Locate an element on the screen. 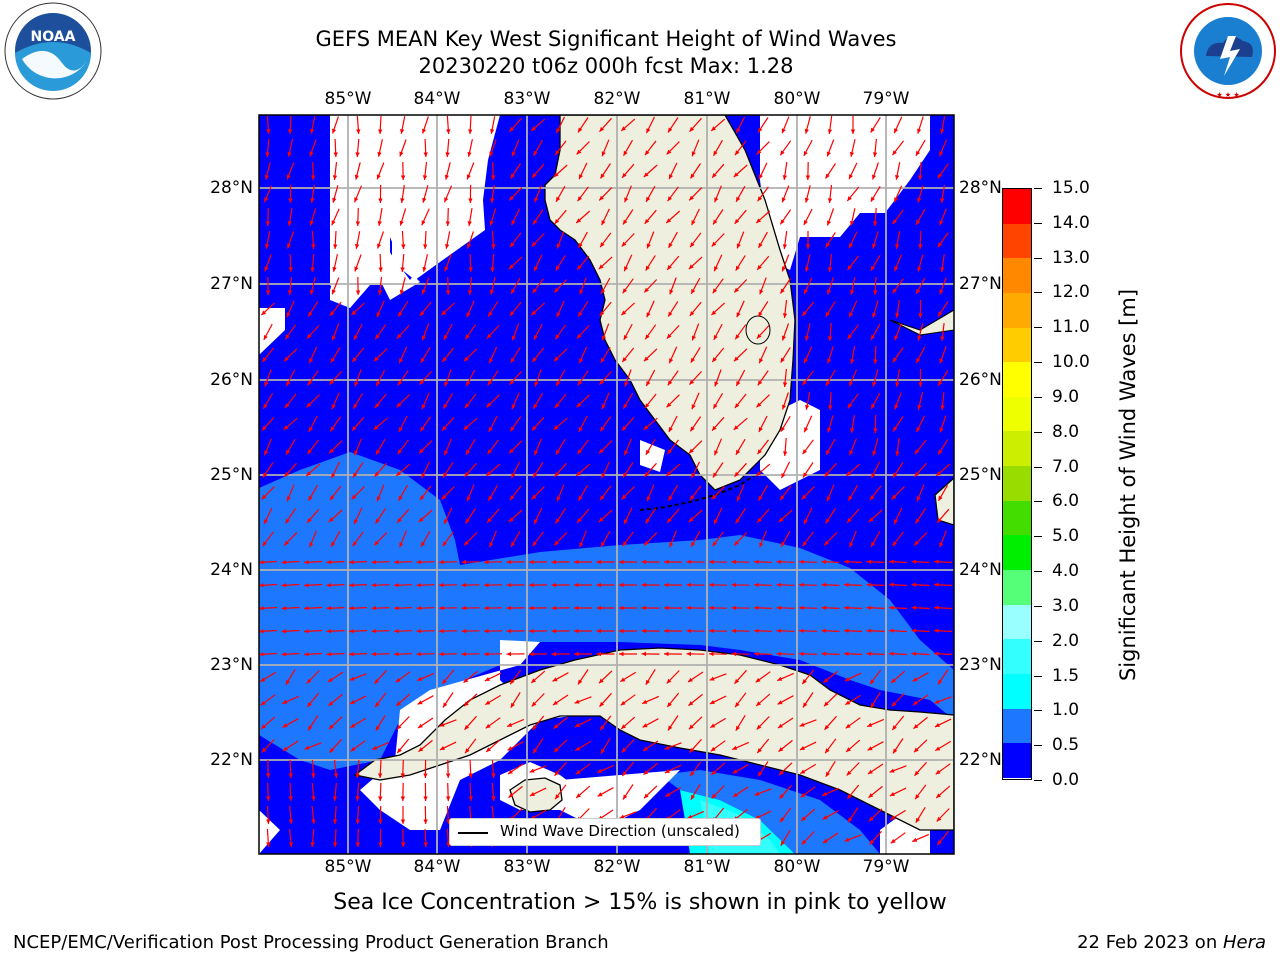 The width and height of the screenshot is (1280, 960). colorbar-tick-label: 0.0 is located at coordinates (1066, 780).